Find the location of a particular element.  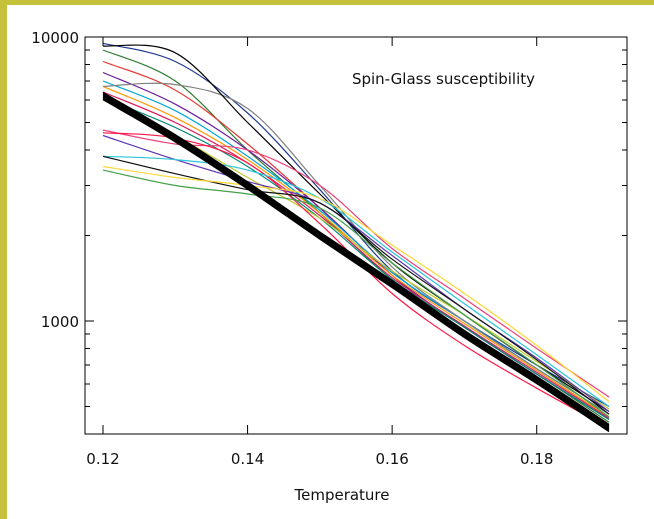

y-tick-label: 10000 is located at coordinates (55, 38).